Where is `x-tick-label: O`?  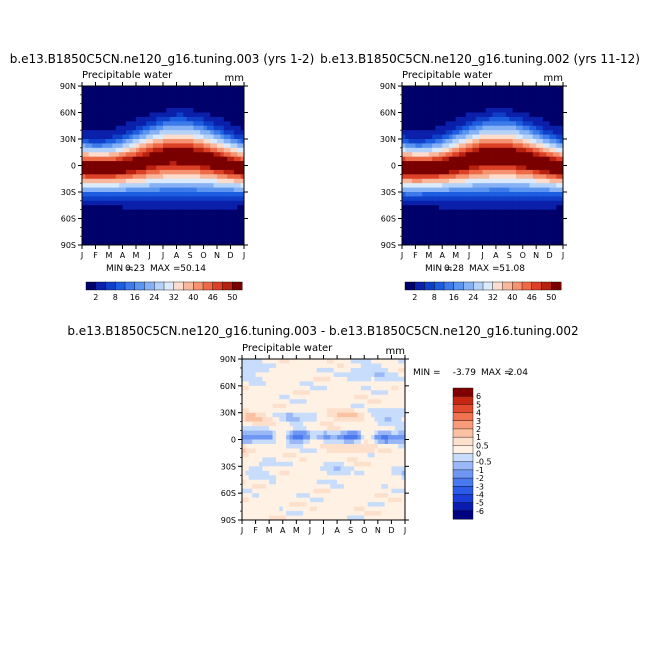
x-tick-label: O is located at coordinates (523, 255).